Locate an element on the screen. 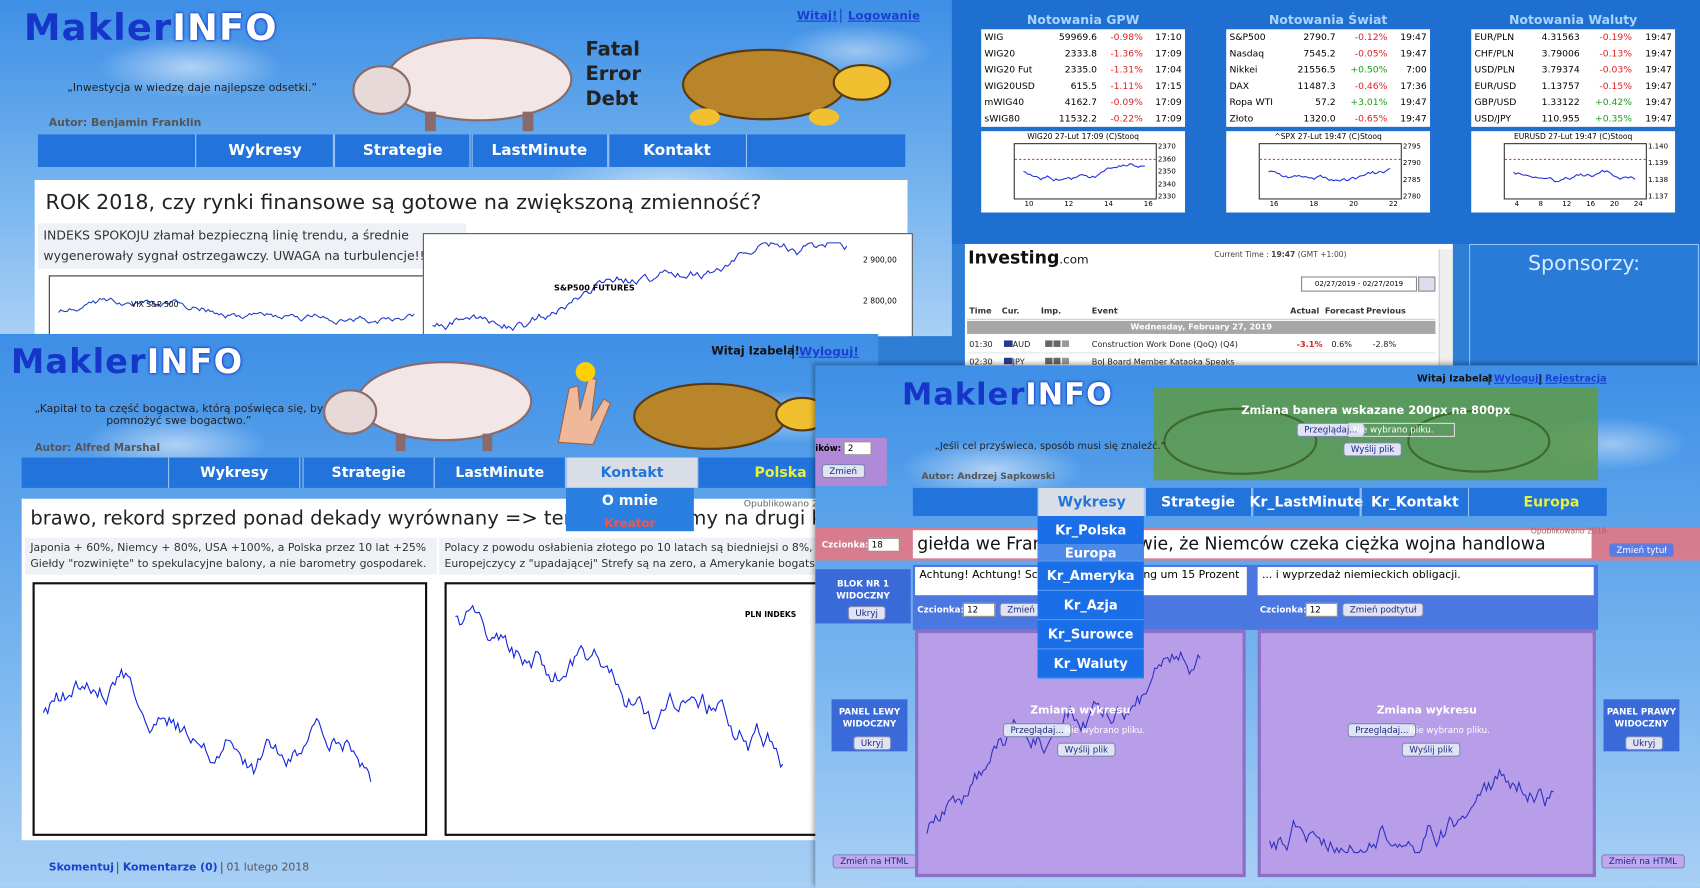 The width and height of the screenshot is (1700, 888). quotes-row: mWIG40 4162.7 -0.09% 17:09 is located at coordinates (1083, 102).